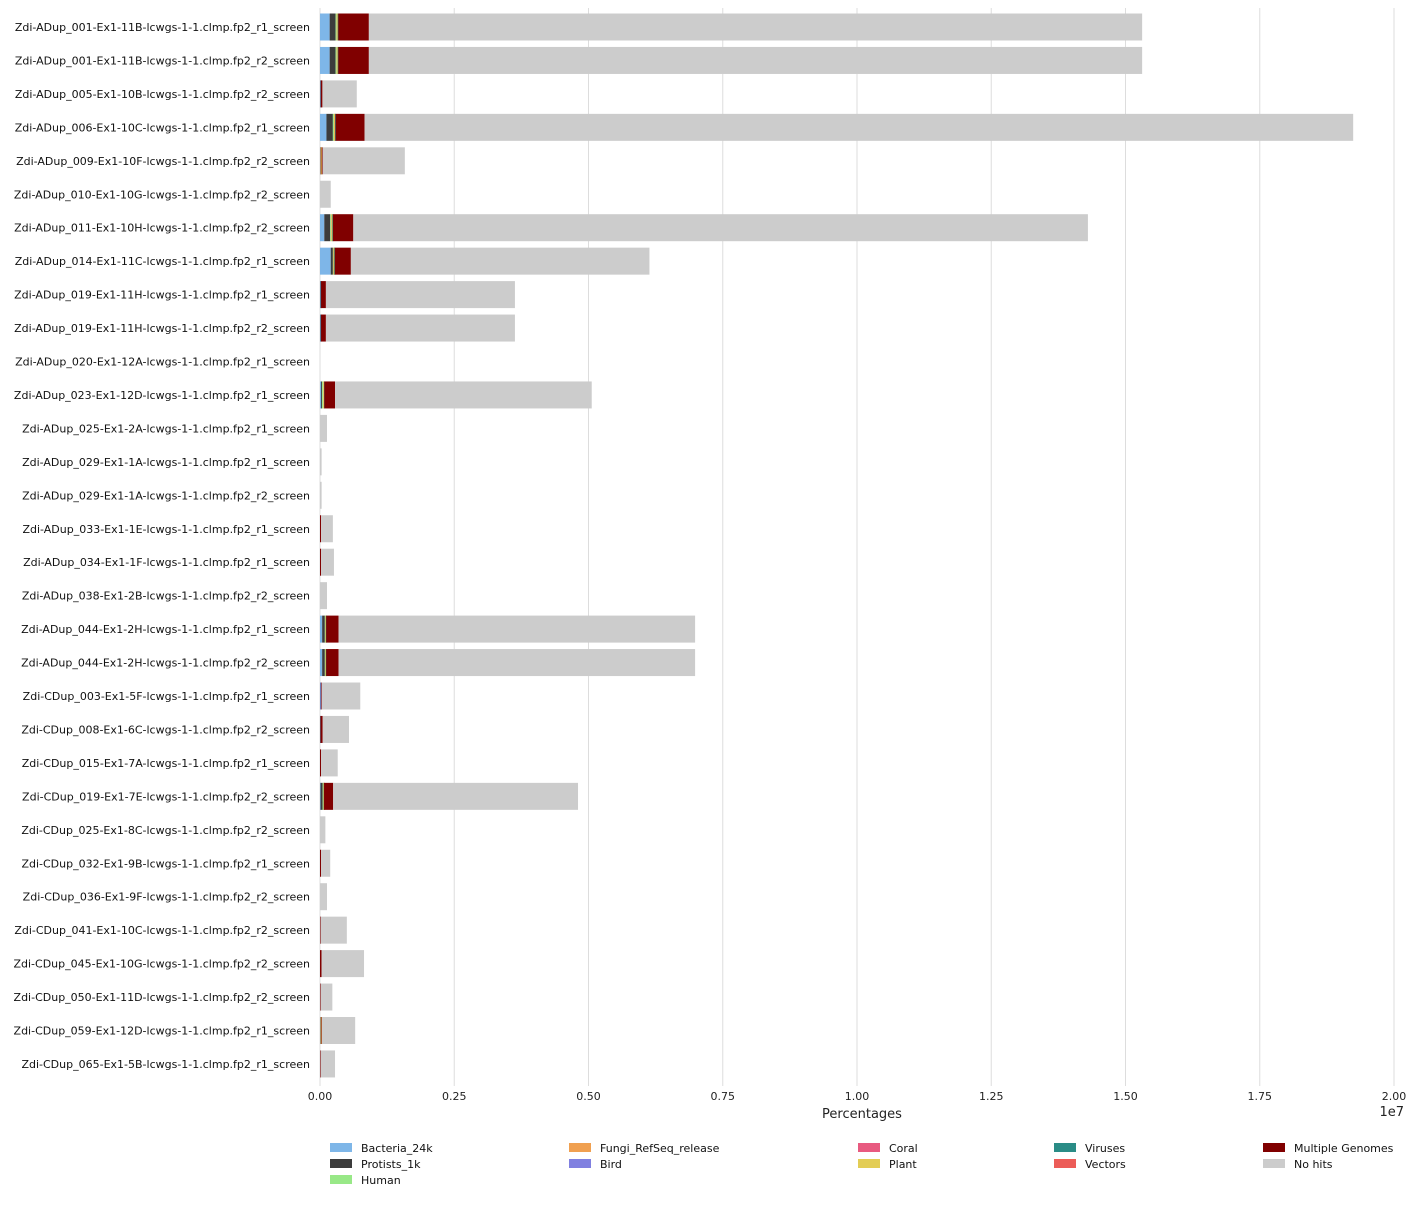 The height and width of the screenshot is (1205, 1417). Describe the element at coordinates (1313, 1164) in the screenshot. I see `legend-label: No hits` at that location.